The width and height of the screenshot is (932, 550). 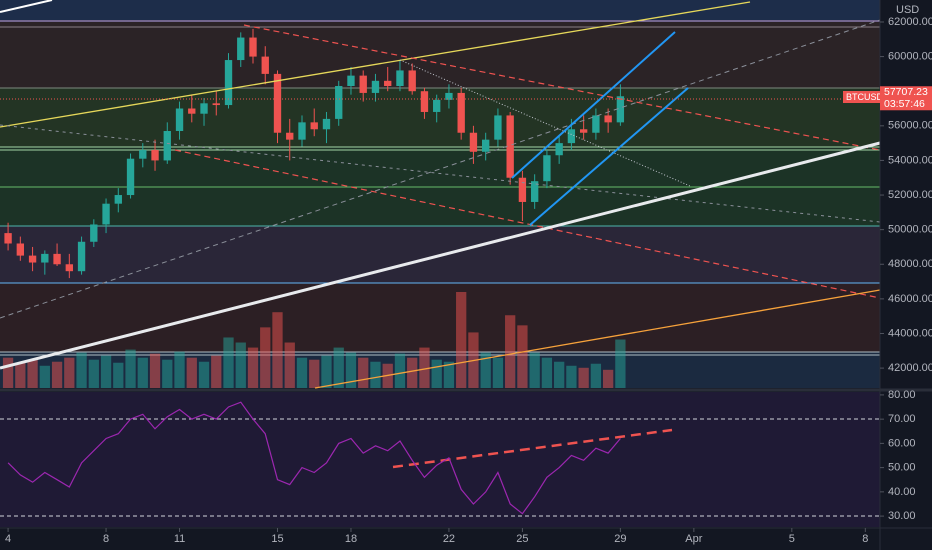 I want to click on x-tick-label: 5, so click(x=792, y=539).